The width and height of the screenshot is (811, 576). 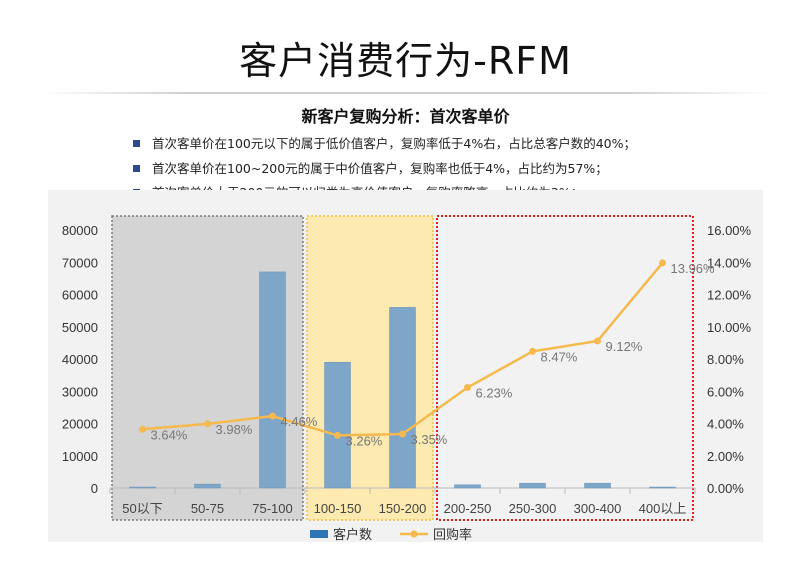 I want to click on data-label: 3.98%, so click(x=234, y=429).